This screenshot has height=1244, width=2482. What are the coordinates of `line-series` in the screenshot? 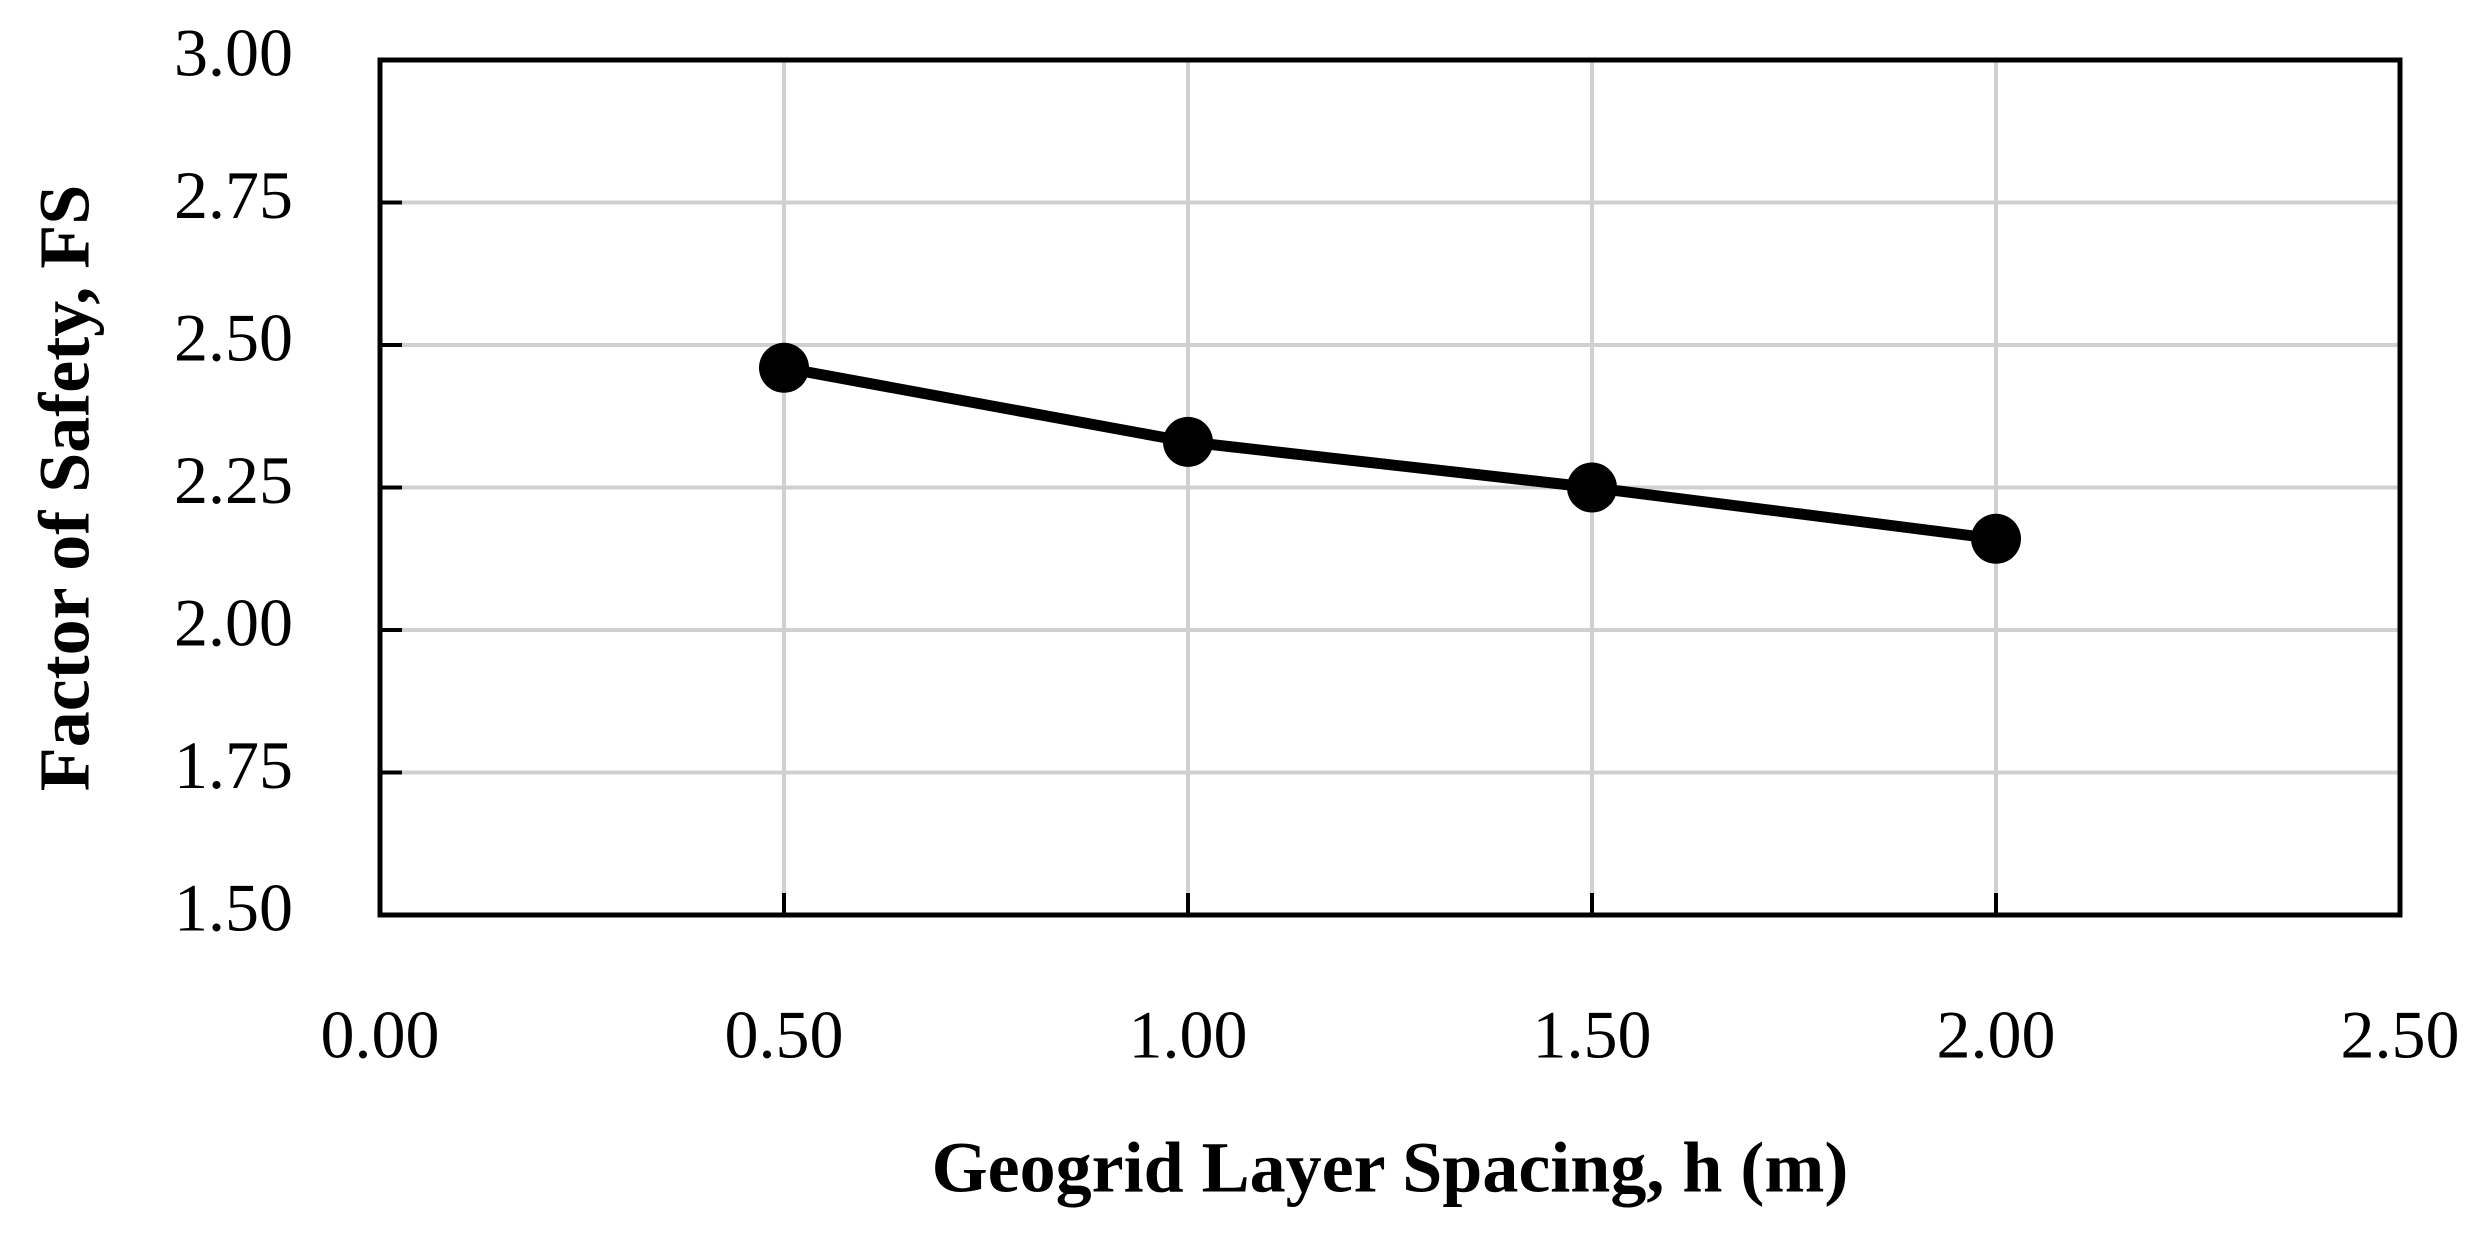 It's located at (1390, 453).